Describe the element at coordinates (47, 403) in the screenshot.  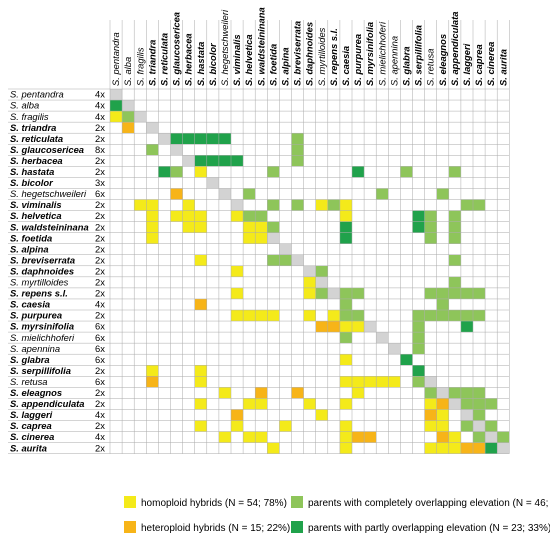
I see `row-label: S. appendiculata` at that location.